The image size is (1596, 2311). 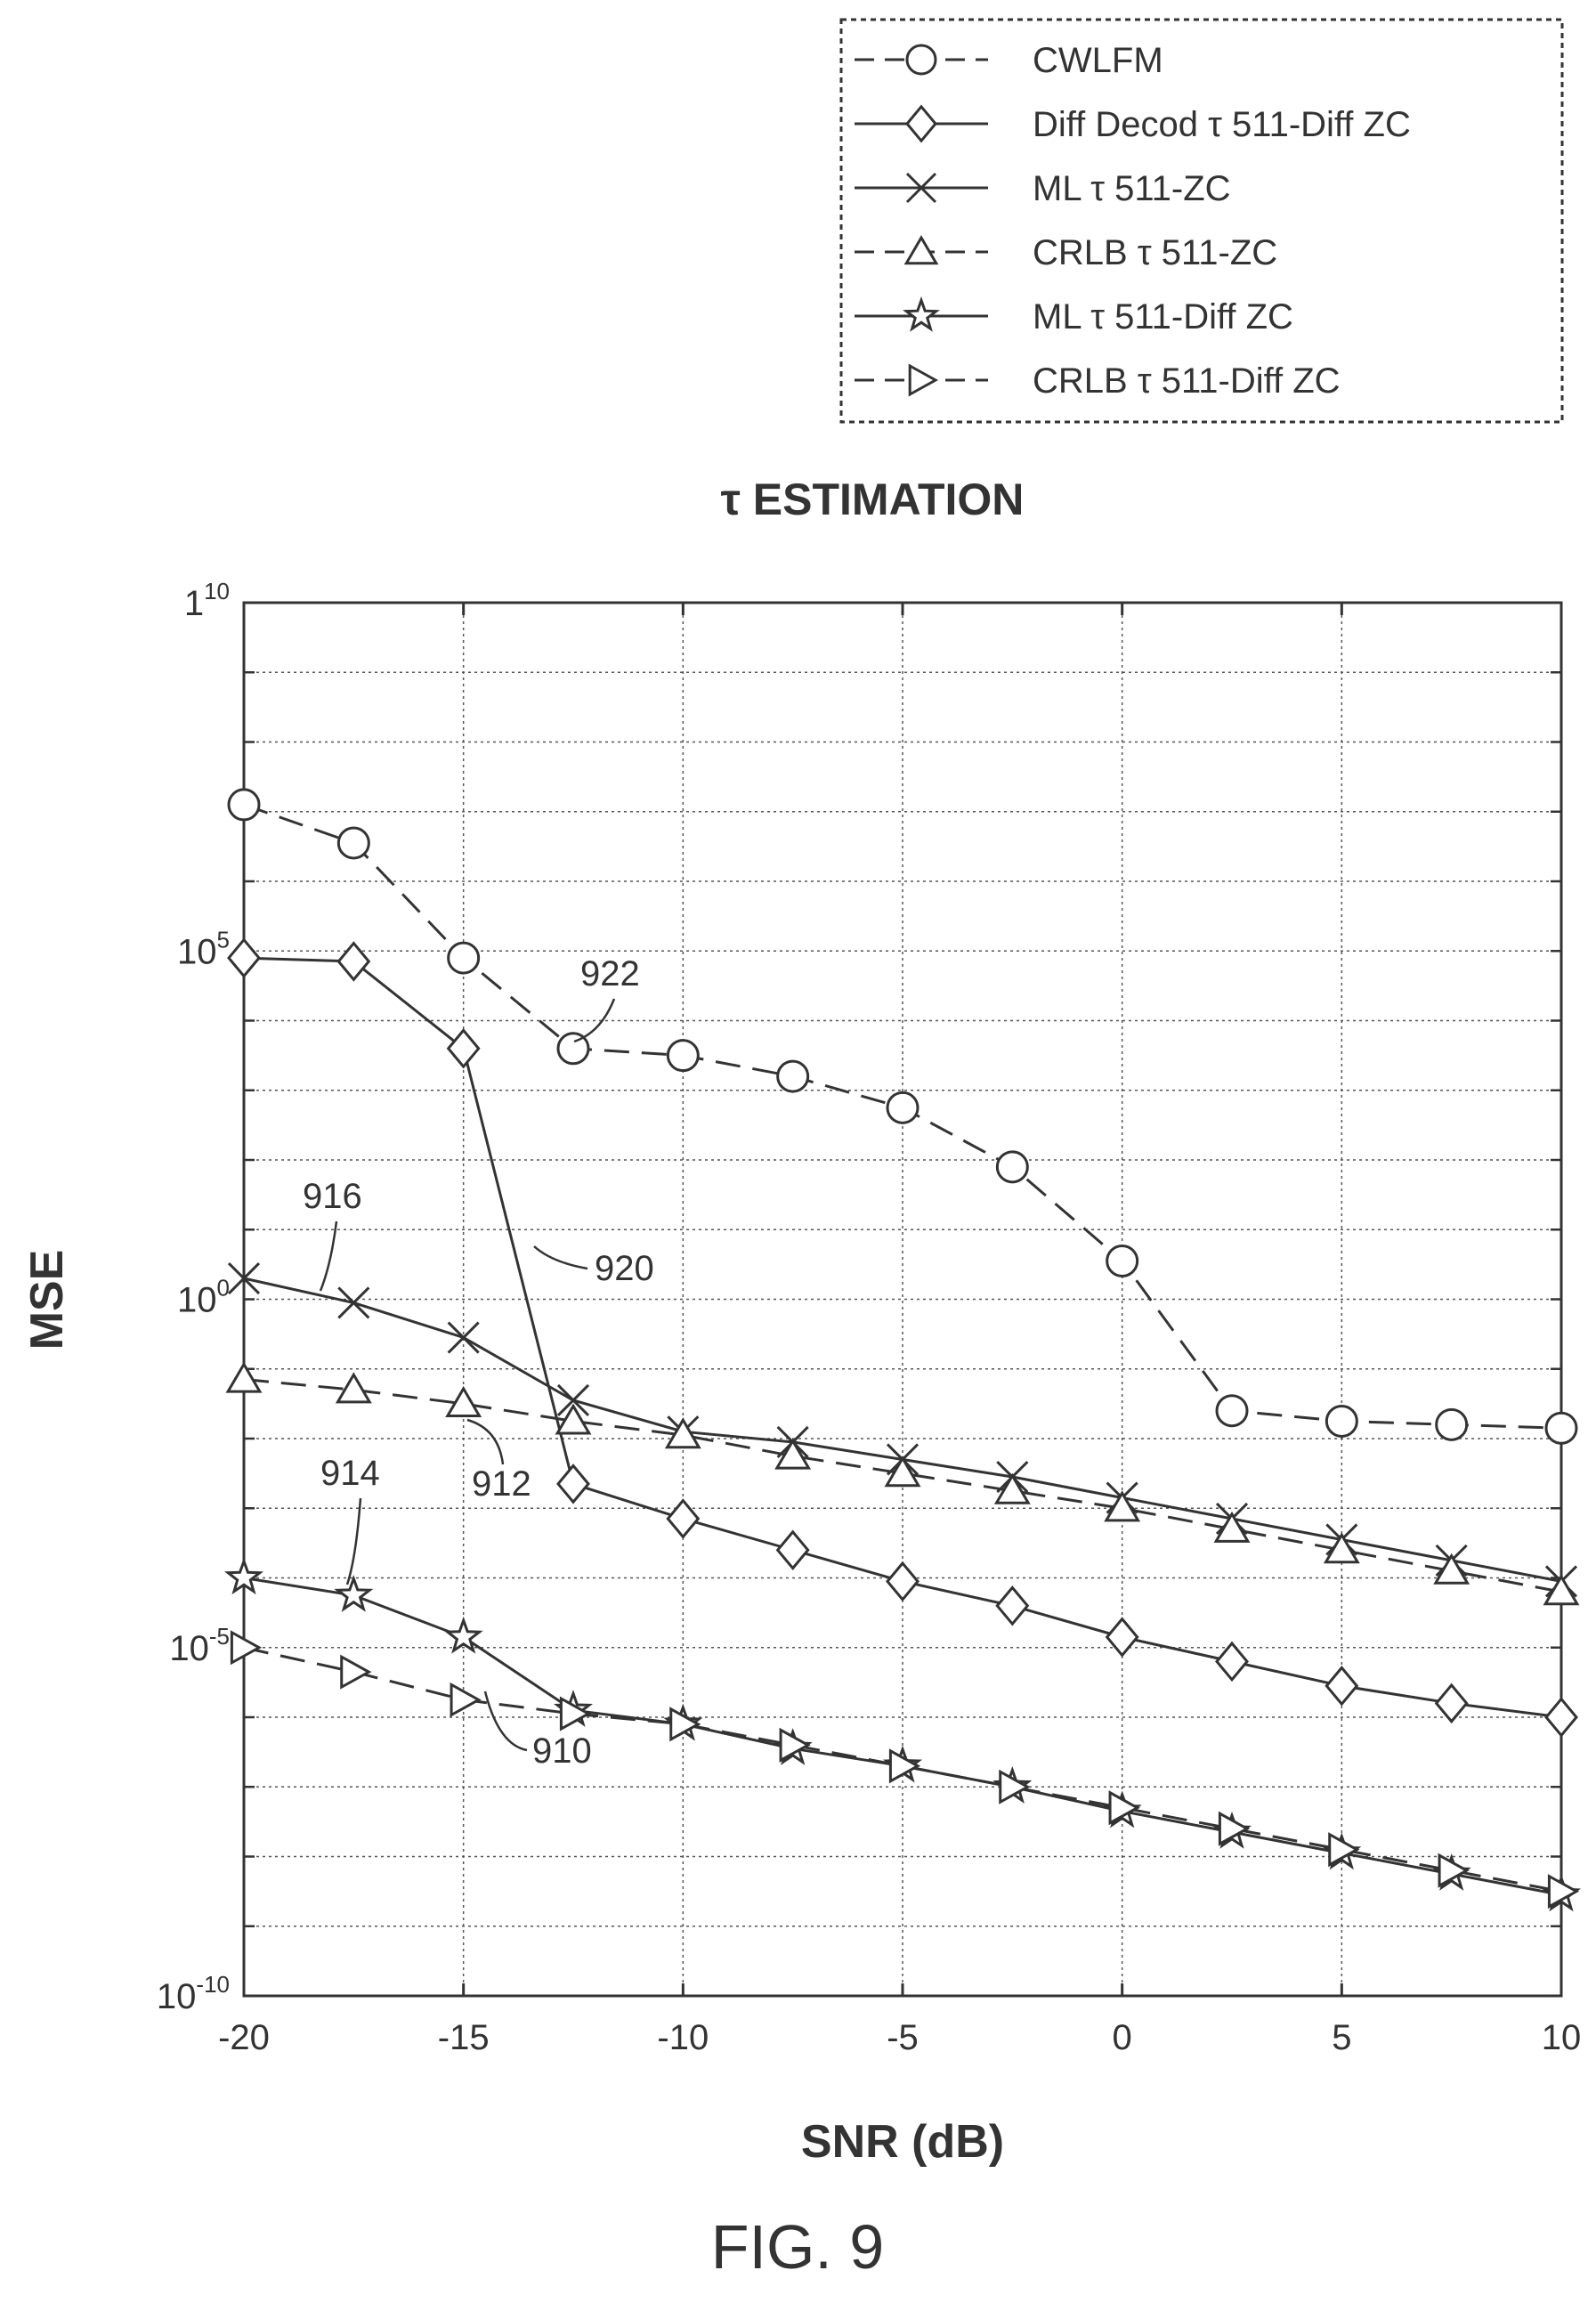 What do you see at coordinates (1562, 2037) in the screenshot?
I see `x-tick-label: 10` at bounding box center [1562, 2037].